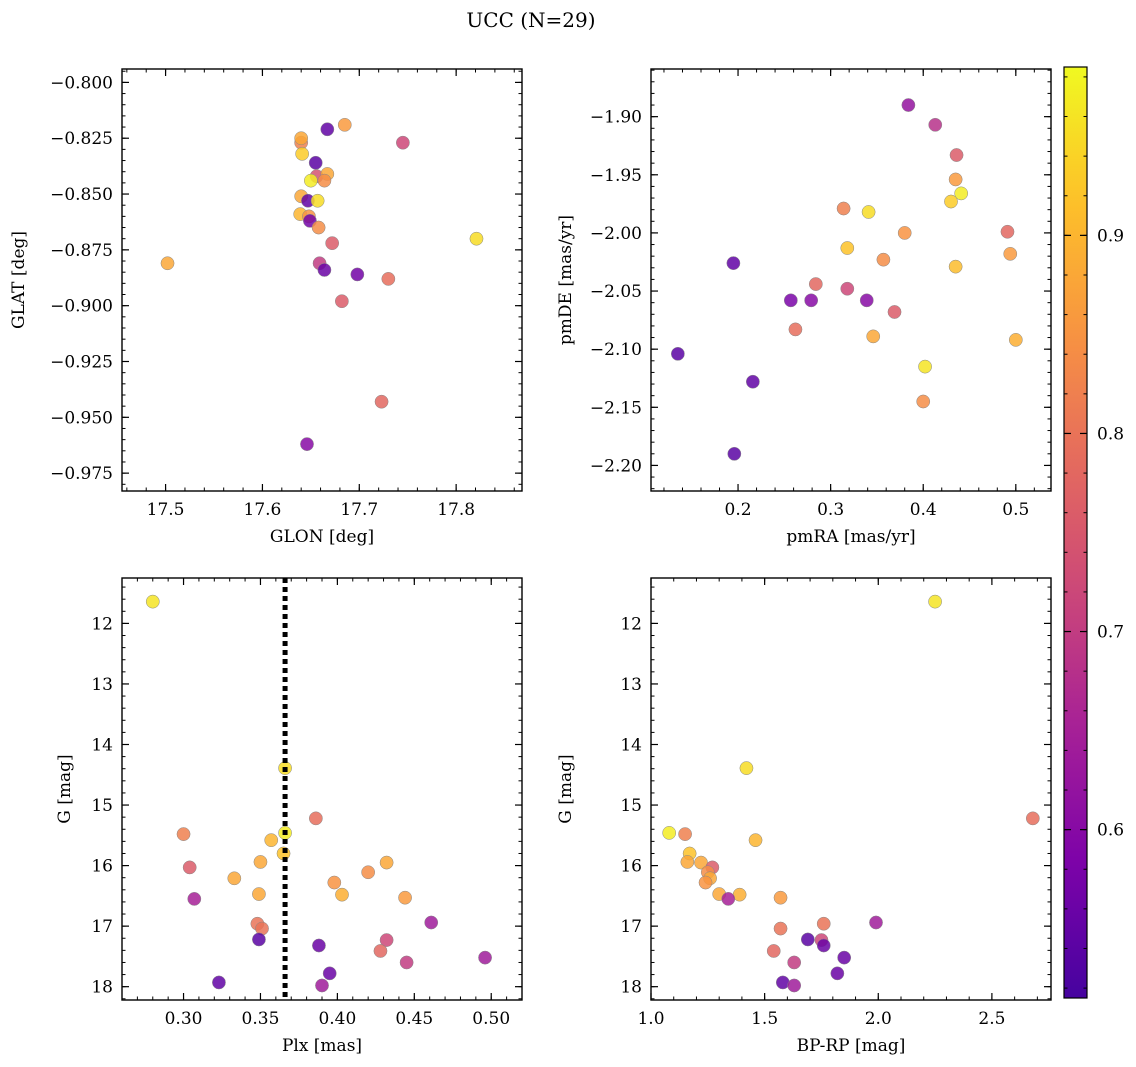 The image size is (1136, 1067). I want to click on y-tick-label: −2.00, so click(616, 234).